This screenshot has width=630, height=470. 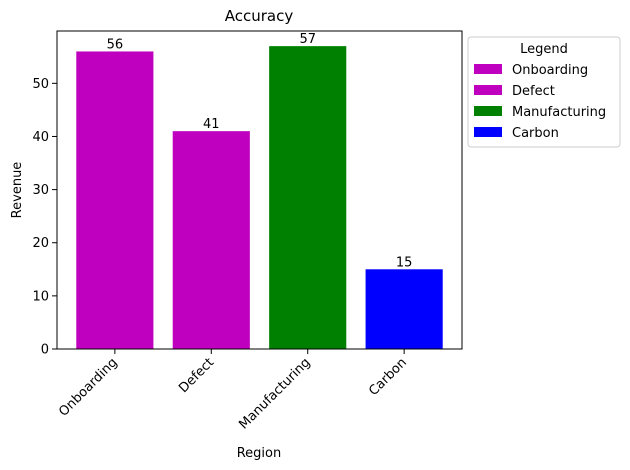 I want to click on bar-manufacturing, so click(x=308, y=198).